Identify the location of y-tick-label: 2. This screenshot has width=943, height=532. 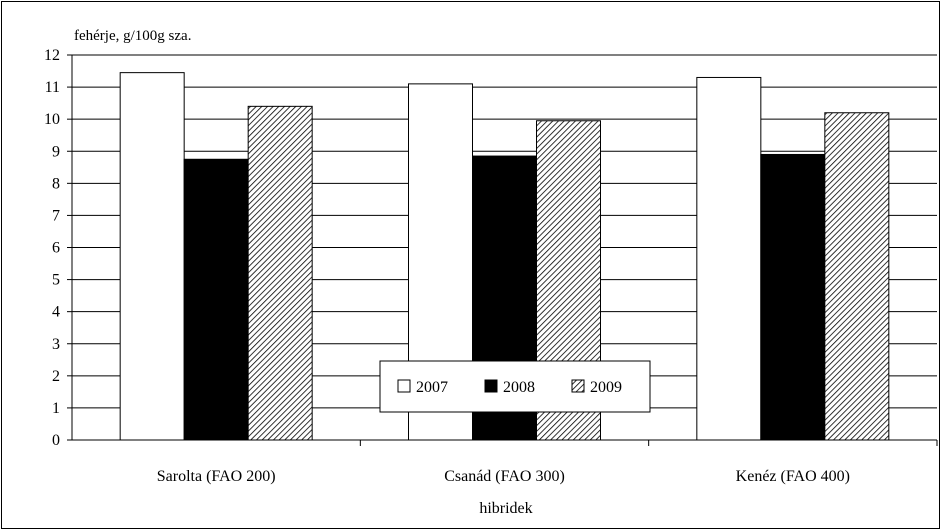
(56, 376).